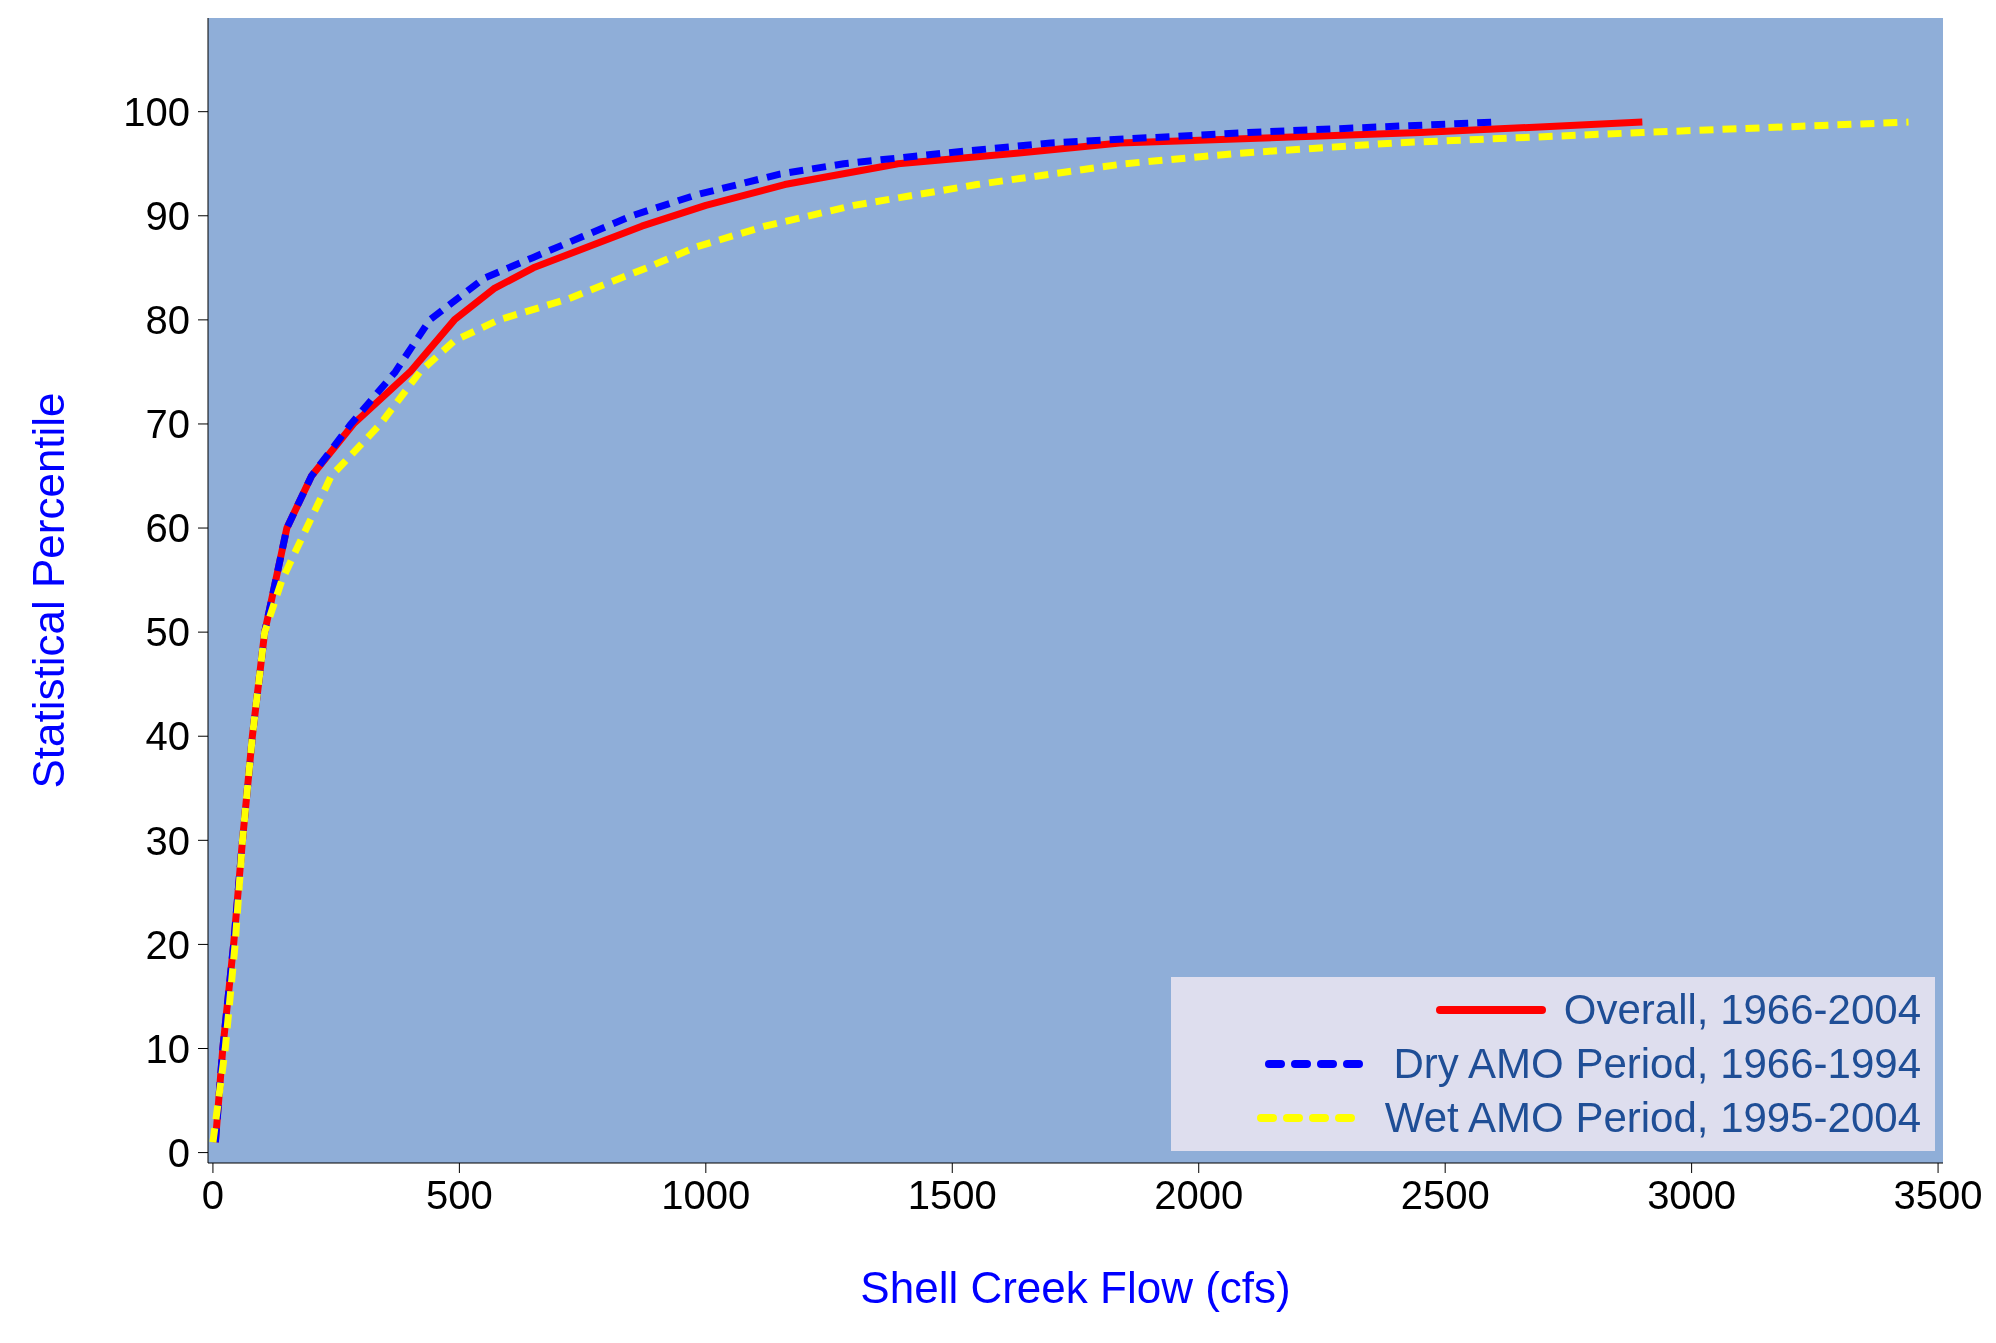 Image resolution: width=1996 pixels, height=1343 pixels. What do you see at coordinates (167, 320) in the screenshot?
I see `y-tick-label: 80` at bounding box center [167, 320].